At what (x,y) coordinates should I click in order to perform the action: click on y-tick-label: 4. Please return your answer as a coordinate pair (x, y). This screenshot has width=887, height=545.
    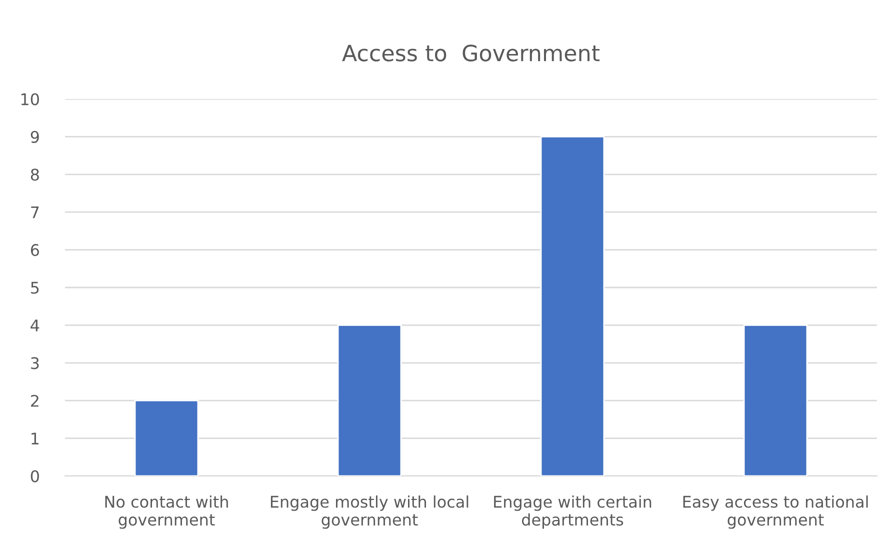
    Looking at the image, I should click on (35, 326).